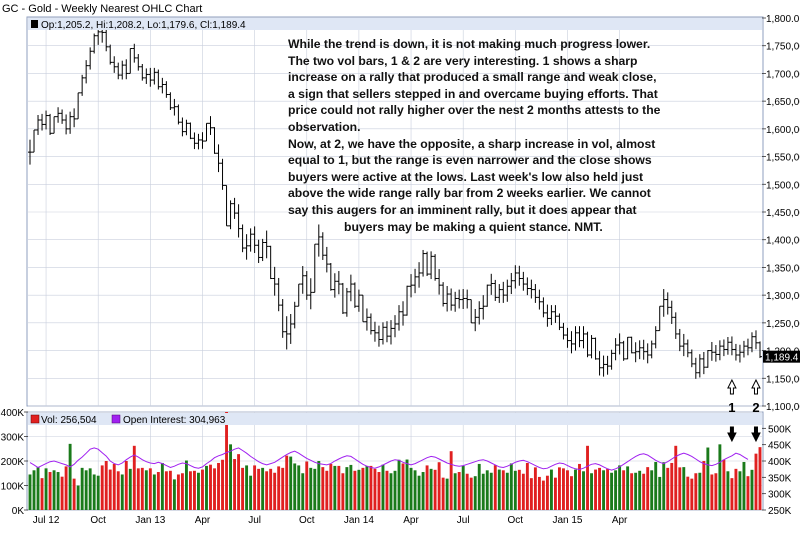 The image size is (800, 549). Describe the element at coordinates (516, 520) in the screenshot. I see `x-tick-label: Oct` at that location.